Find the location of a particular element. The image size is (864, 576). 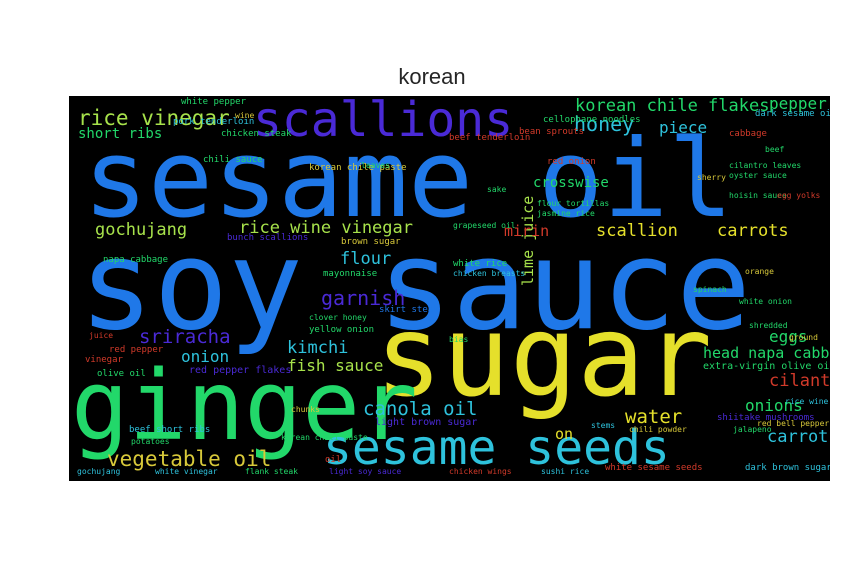

word-chicken-steak: chicken steak is located at coordinates (256, 134).